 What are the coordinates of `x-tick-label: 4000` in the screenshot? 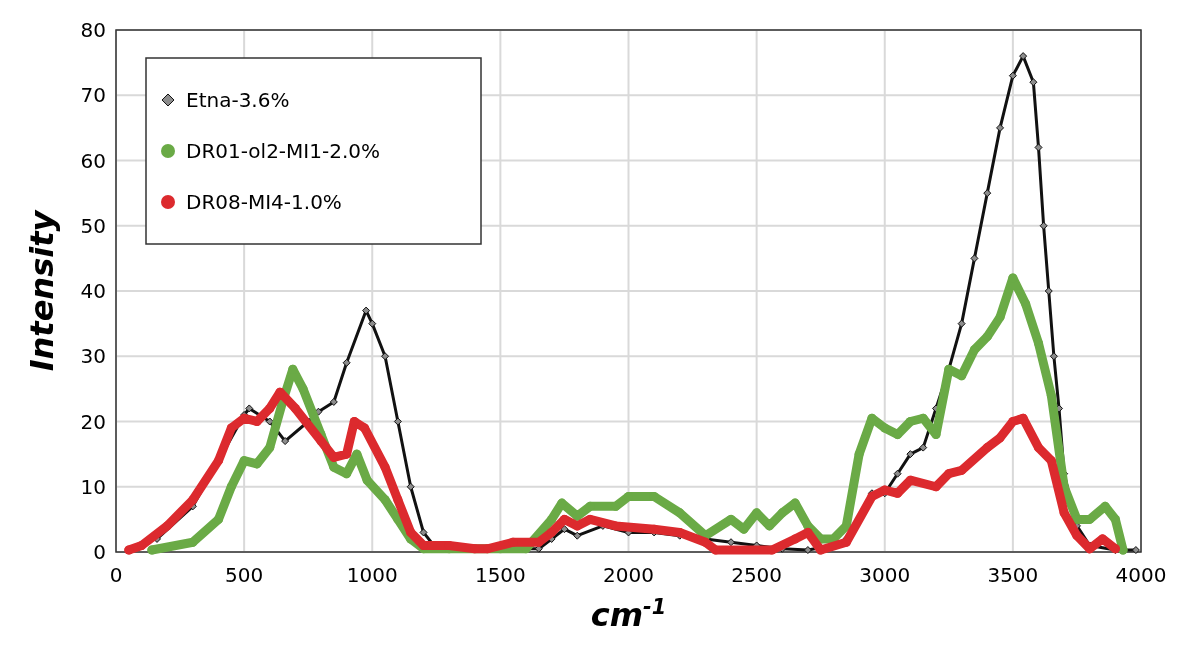 It's located at (1141, 575).